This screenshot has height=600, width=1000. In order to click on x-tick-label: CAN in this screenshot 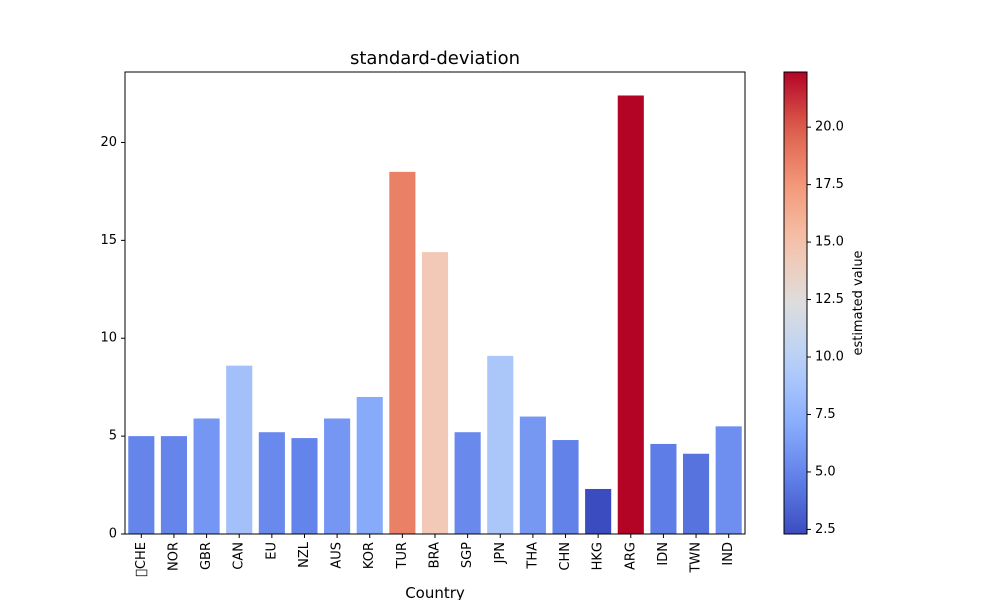, I will do `click(239, 556)`.